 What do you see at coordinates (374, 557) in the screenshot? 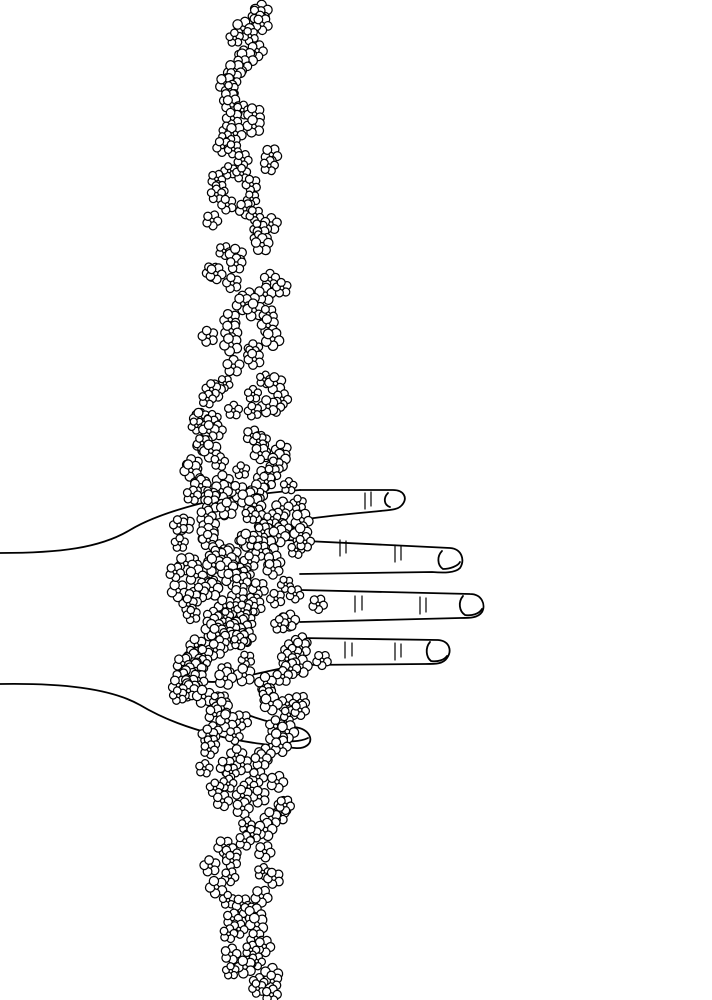
I see `middle-finger` at bounding box center [374, 557].